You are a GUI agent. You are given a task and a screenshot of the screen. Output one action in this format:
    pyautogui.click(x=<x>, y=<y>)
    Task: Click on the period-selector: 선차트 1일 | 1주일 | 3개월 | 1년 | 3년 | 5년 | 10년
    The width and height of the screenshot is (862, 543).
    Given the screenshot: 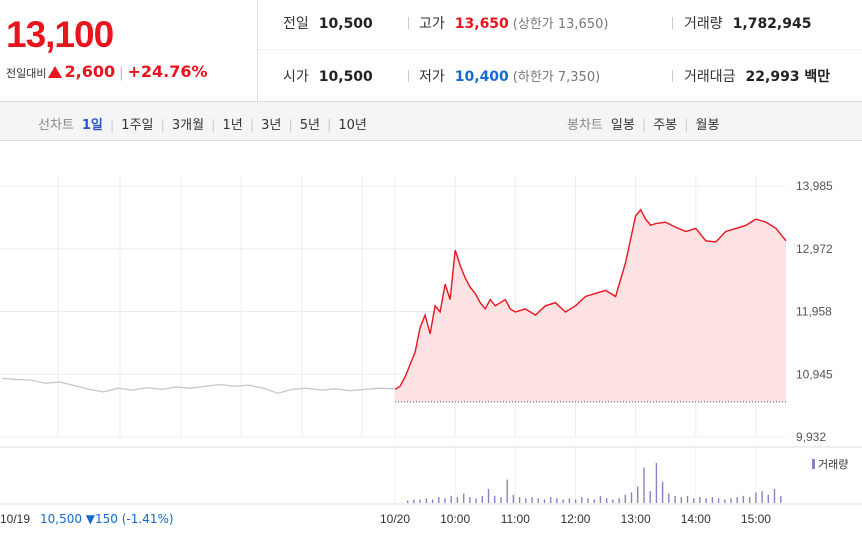 What is the action you would take?
    pyautogui.click(x=202, y=125)
    